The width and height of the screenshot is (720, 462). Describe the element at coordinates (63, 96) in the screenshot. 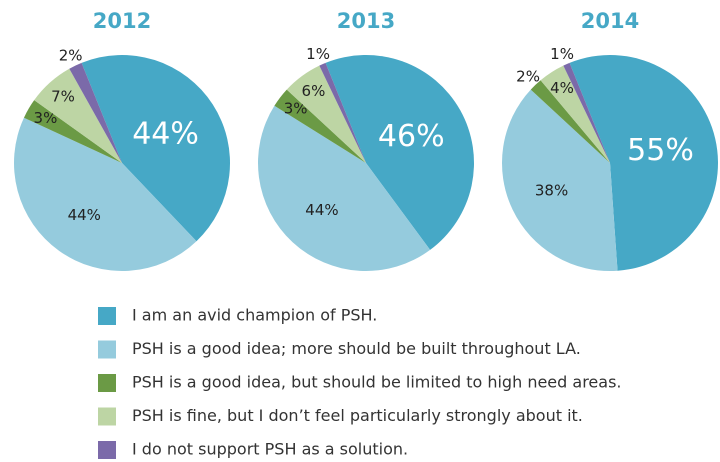

I see `slice-label: 7%` at that location.